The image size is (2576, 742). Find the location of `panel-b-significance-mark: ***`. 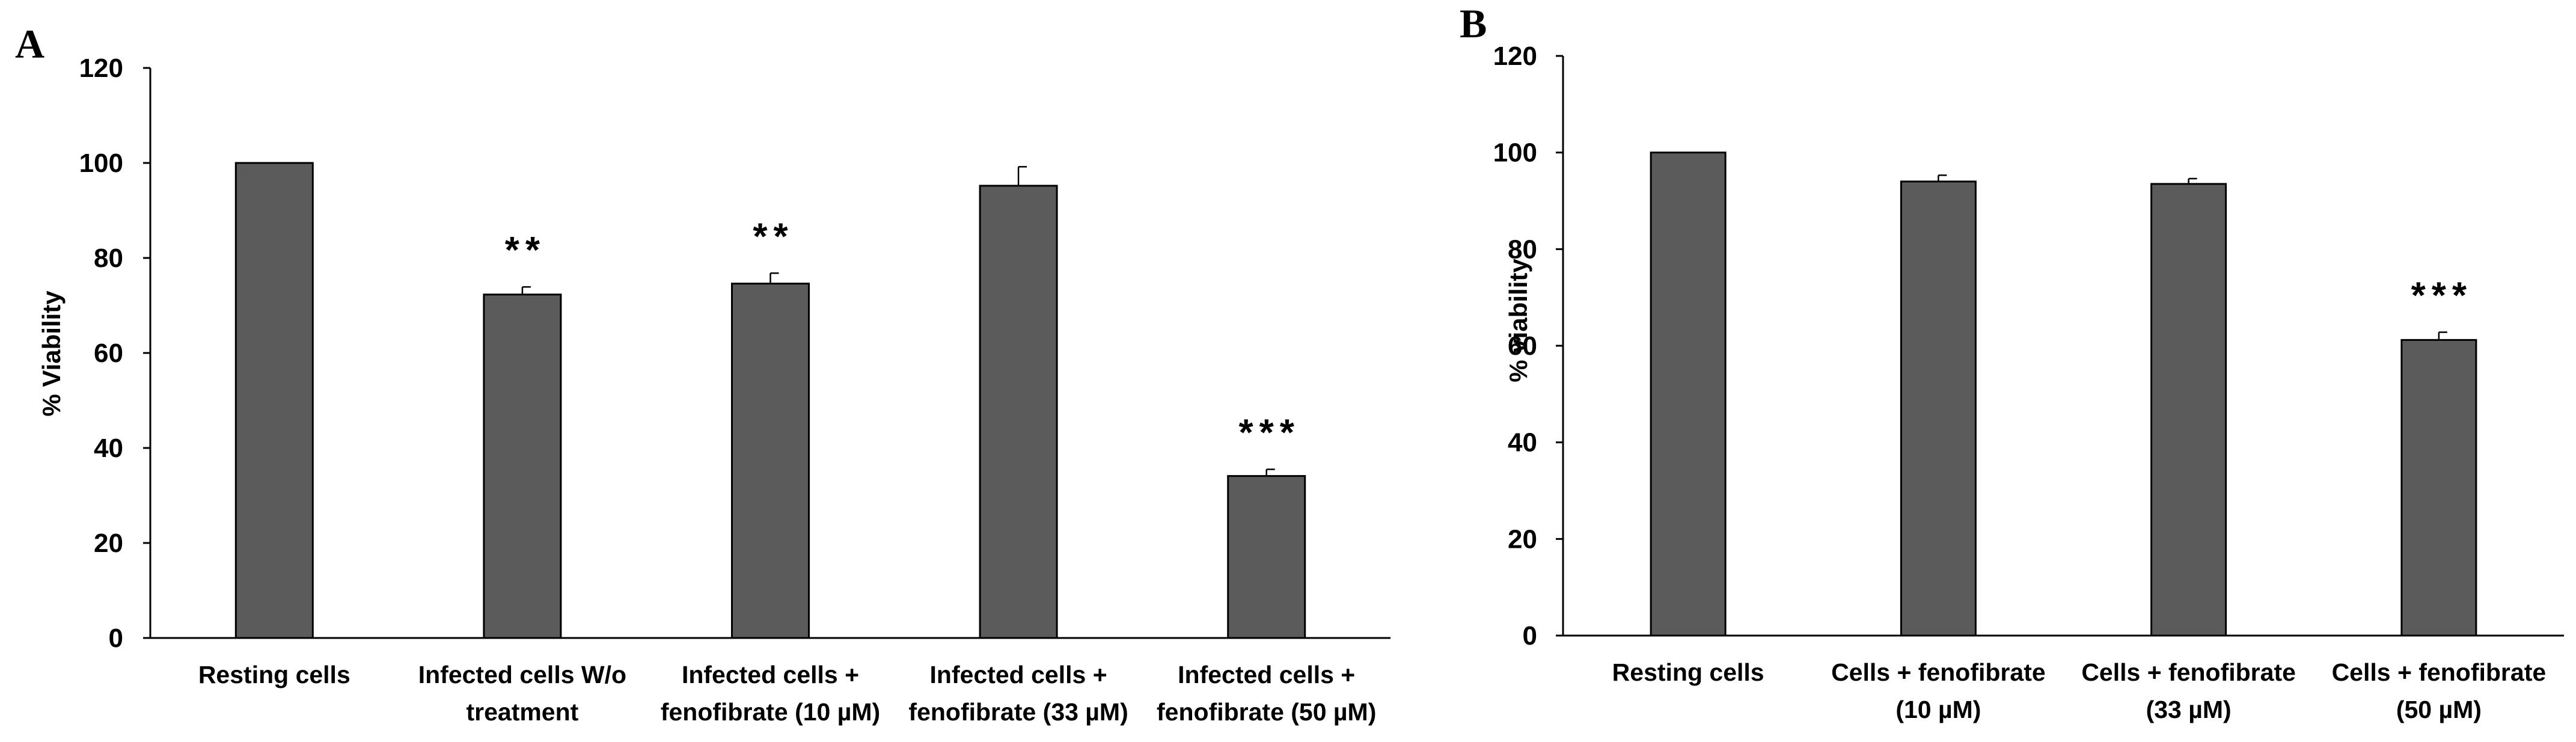

panel-b-significance-mark: *** is located at coordinates (2442, 296).